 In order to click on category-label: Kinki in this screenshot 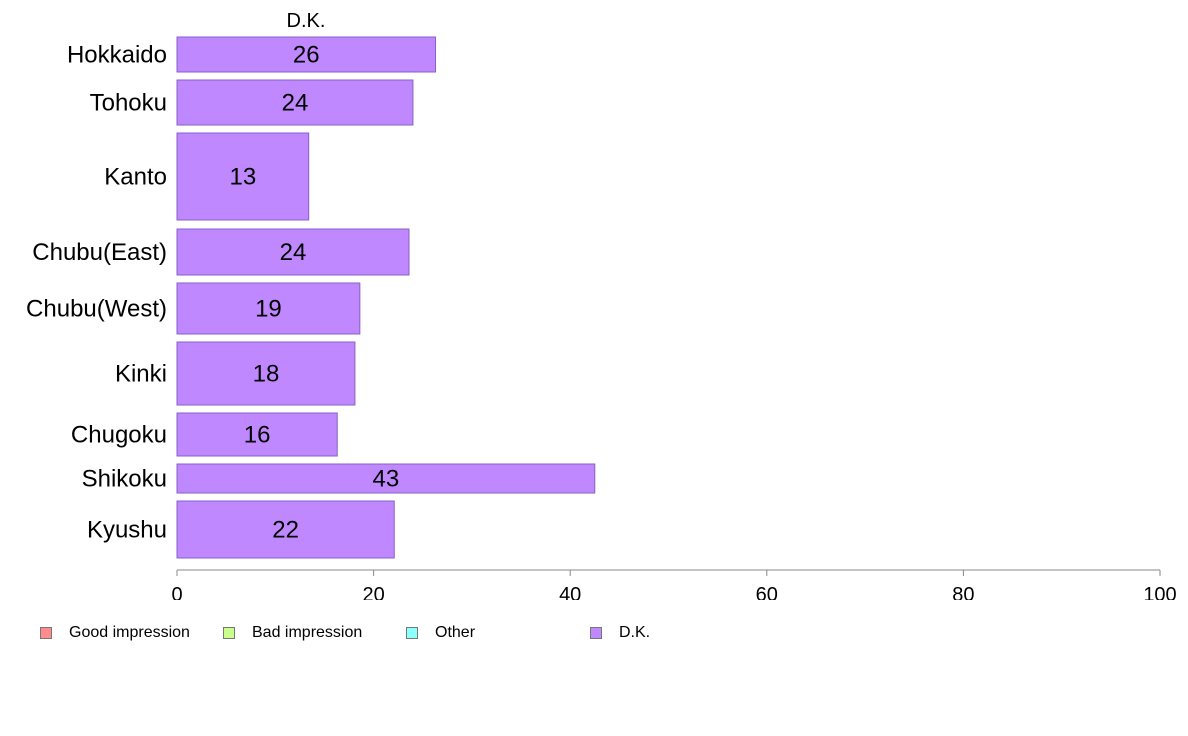, I will do `click(141, 374)`.